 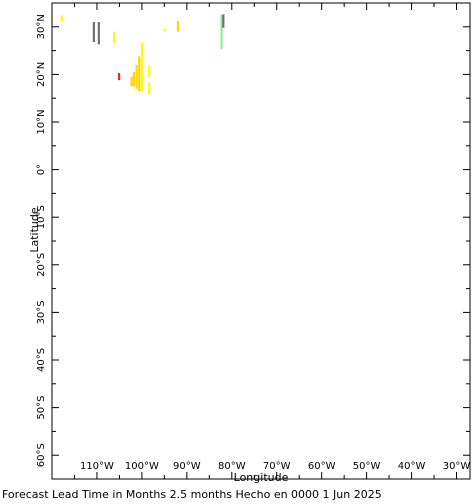 I want to click on y-tick-label: 10°S, so click(x=41, y=217).